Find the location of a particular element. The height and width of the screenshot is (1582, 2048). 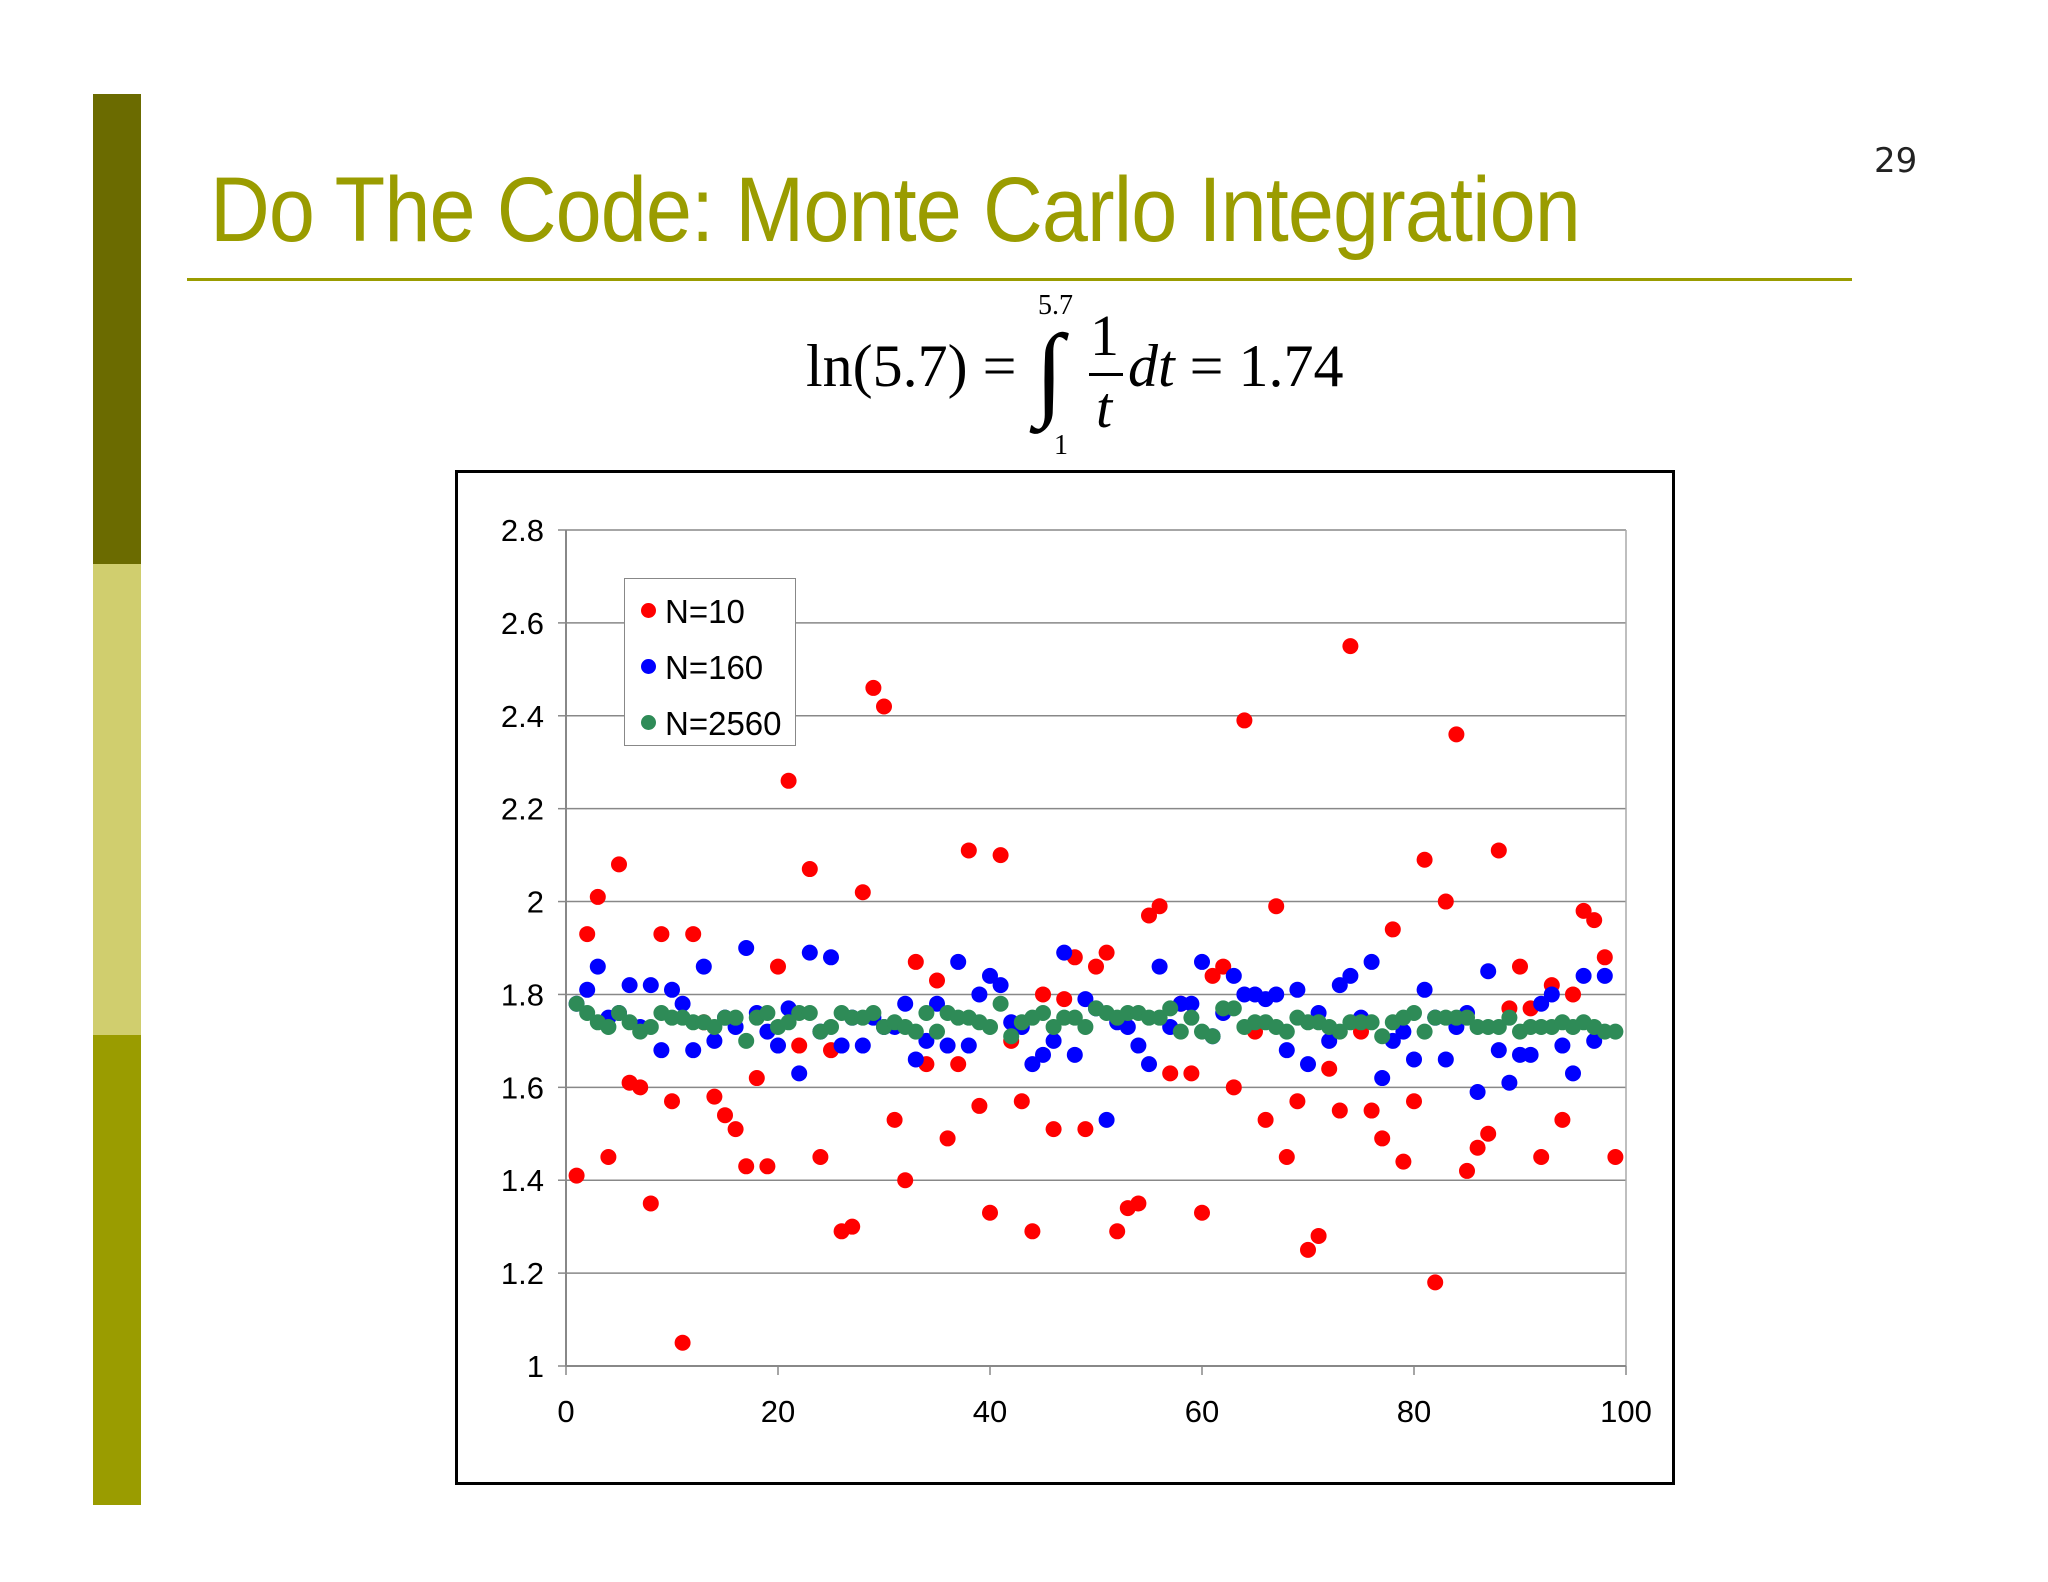

x-tick-label: 20 is located at coordinates (778, 1411).